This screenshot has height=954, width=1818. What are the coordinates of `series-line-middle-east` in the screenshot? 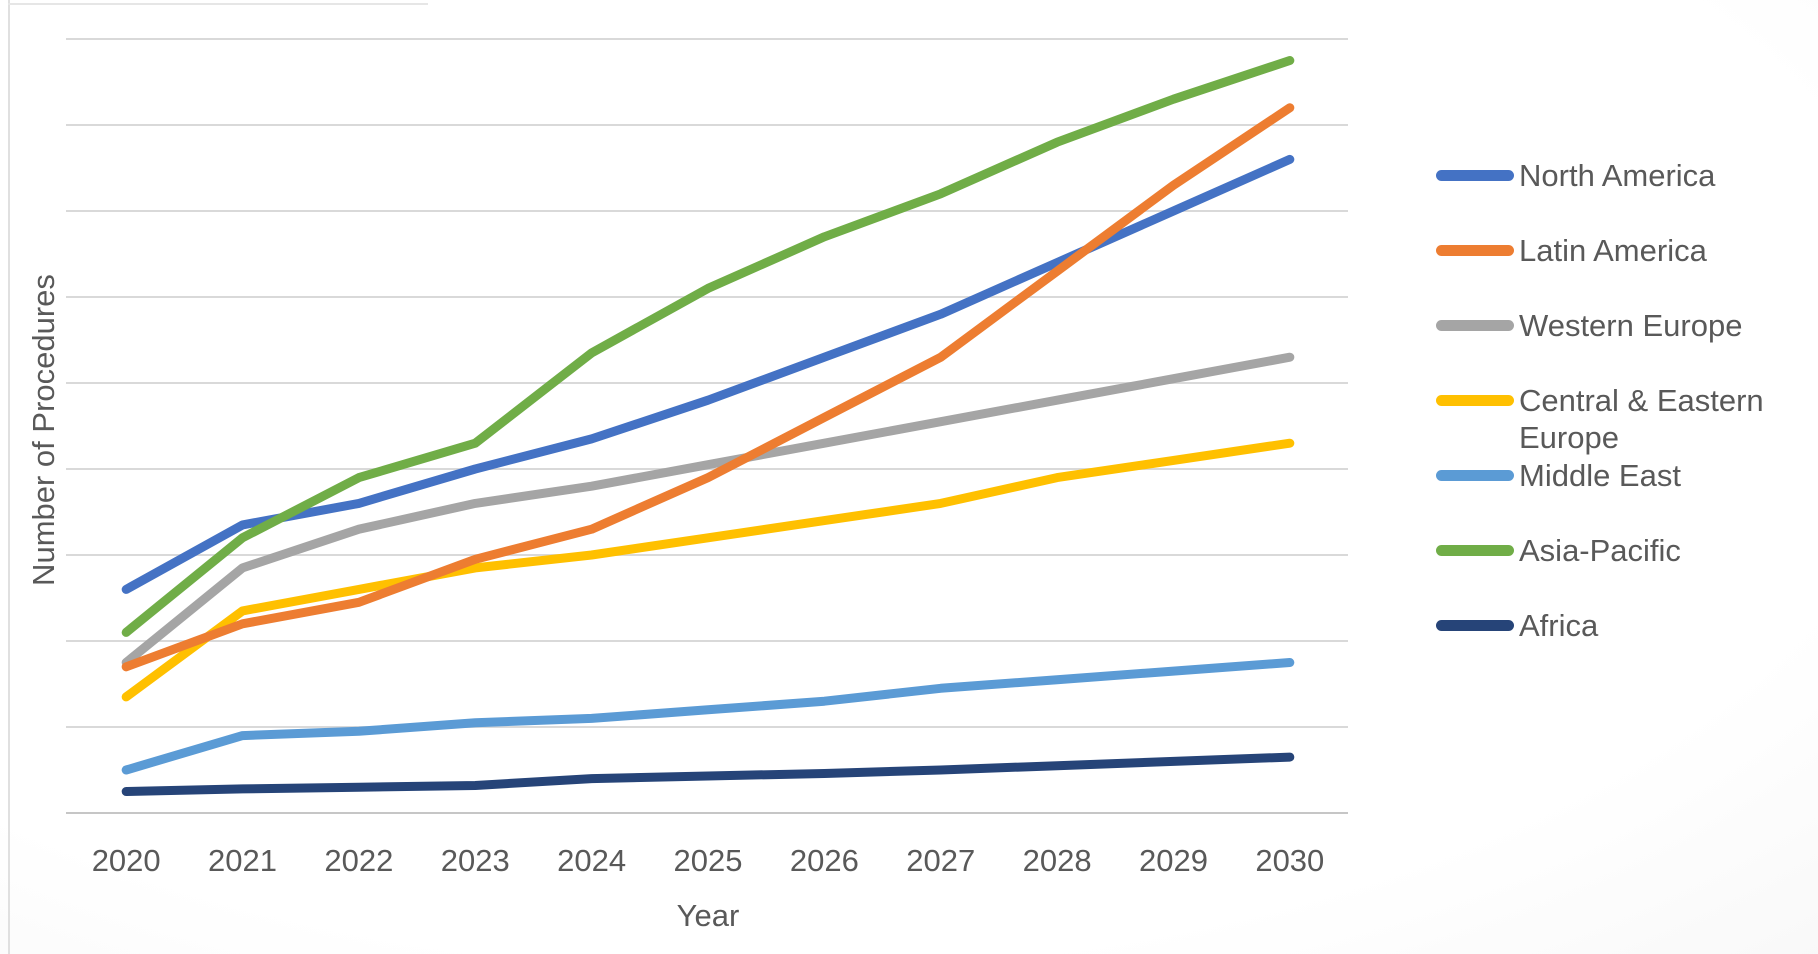 It's located at (708, 716).